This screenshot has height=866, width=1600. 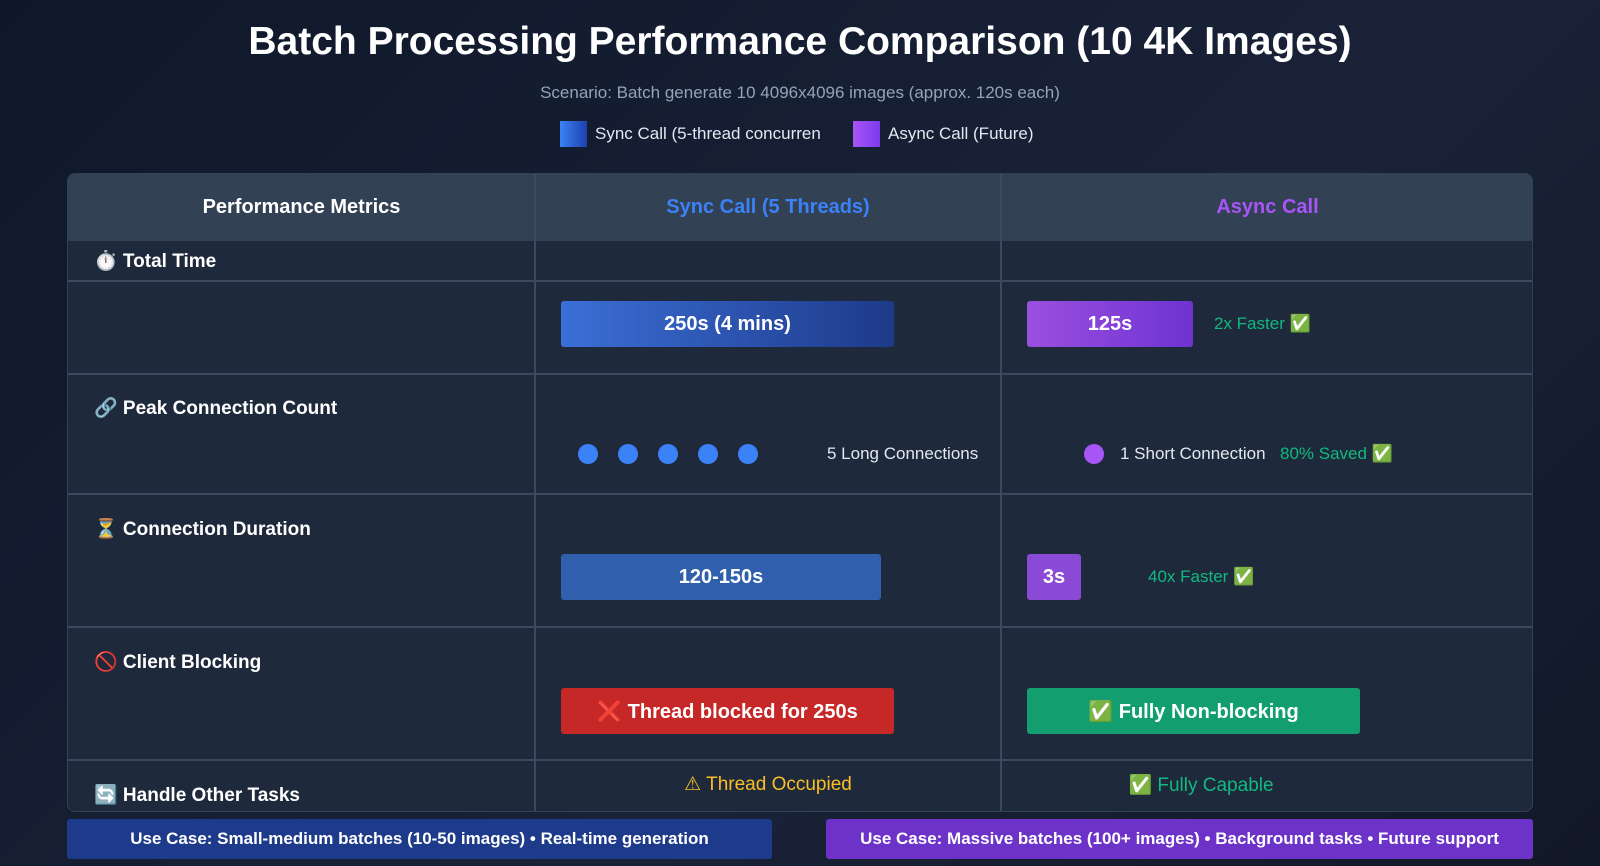 What do you see at coordinates (768, 784) in the screenshot?
I see `sync-other-tasks: ⚠ Thread Occupied` at bounding box center [768, 784].